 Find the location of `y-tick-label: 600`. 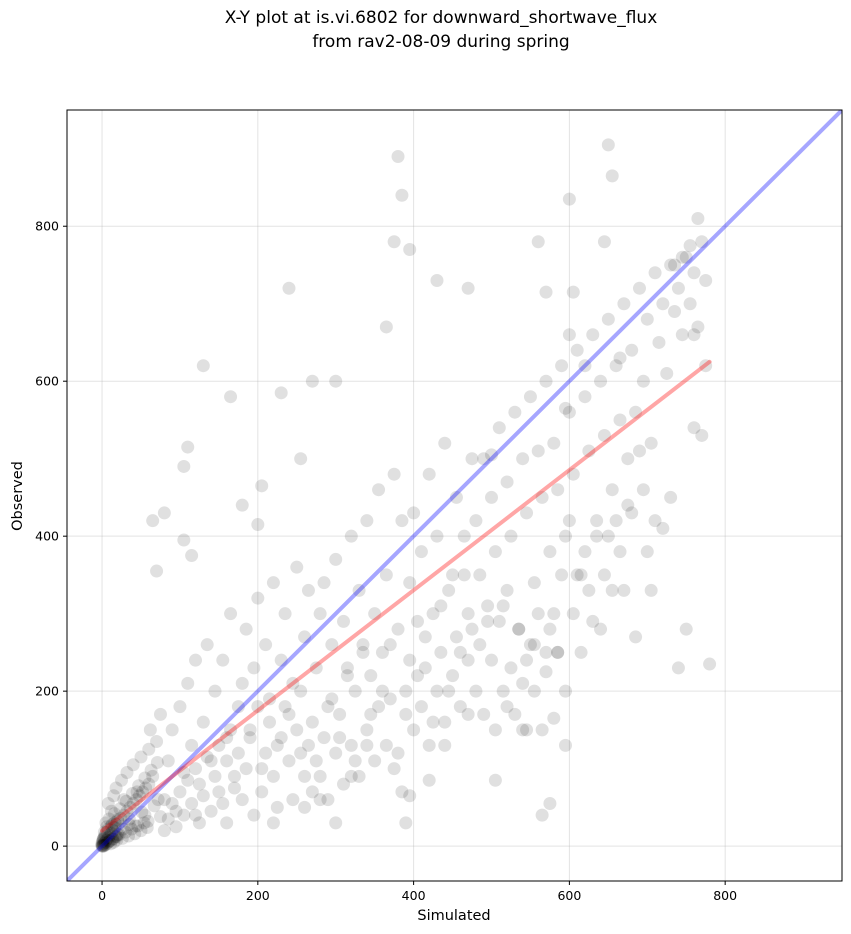

y-tick-label: 600 is located at coordinates (47, 381).